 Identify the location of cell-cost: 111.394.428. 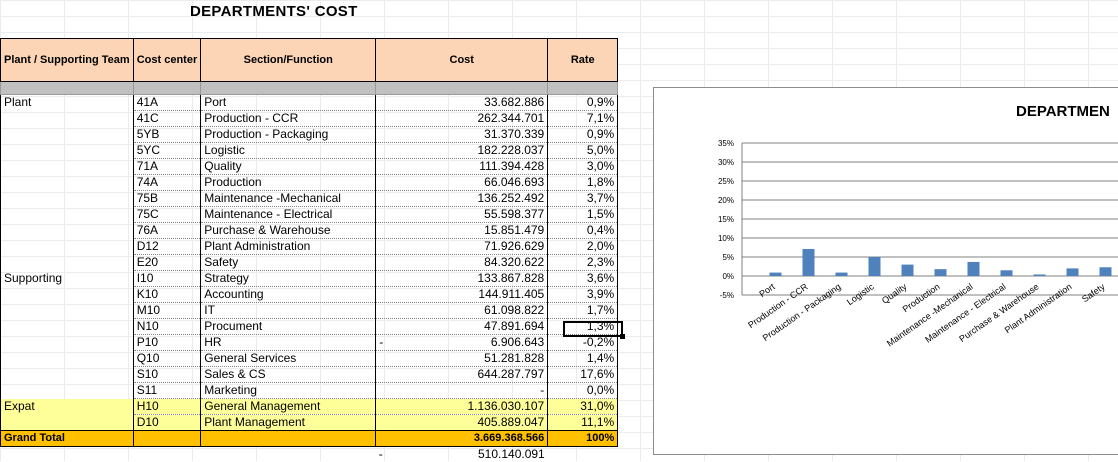
(462, 167).